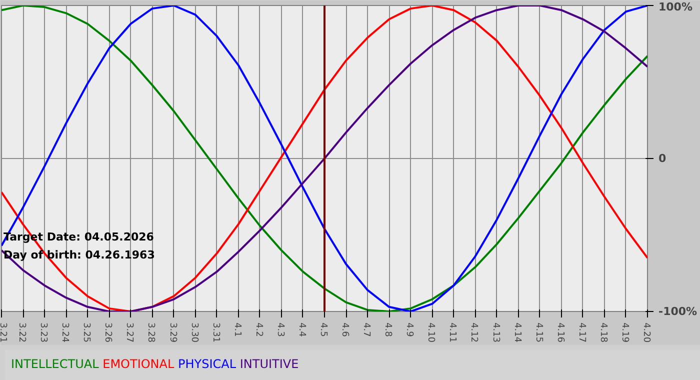  What do you see at coordinates (301, 330) in the screenshot?
I see `x-tick-label: 4.4` at bounding box center [301, 330].